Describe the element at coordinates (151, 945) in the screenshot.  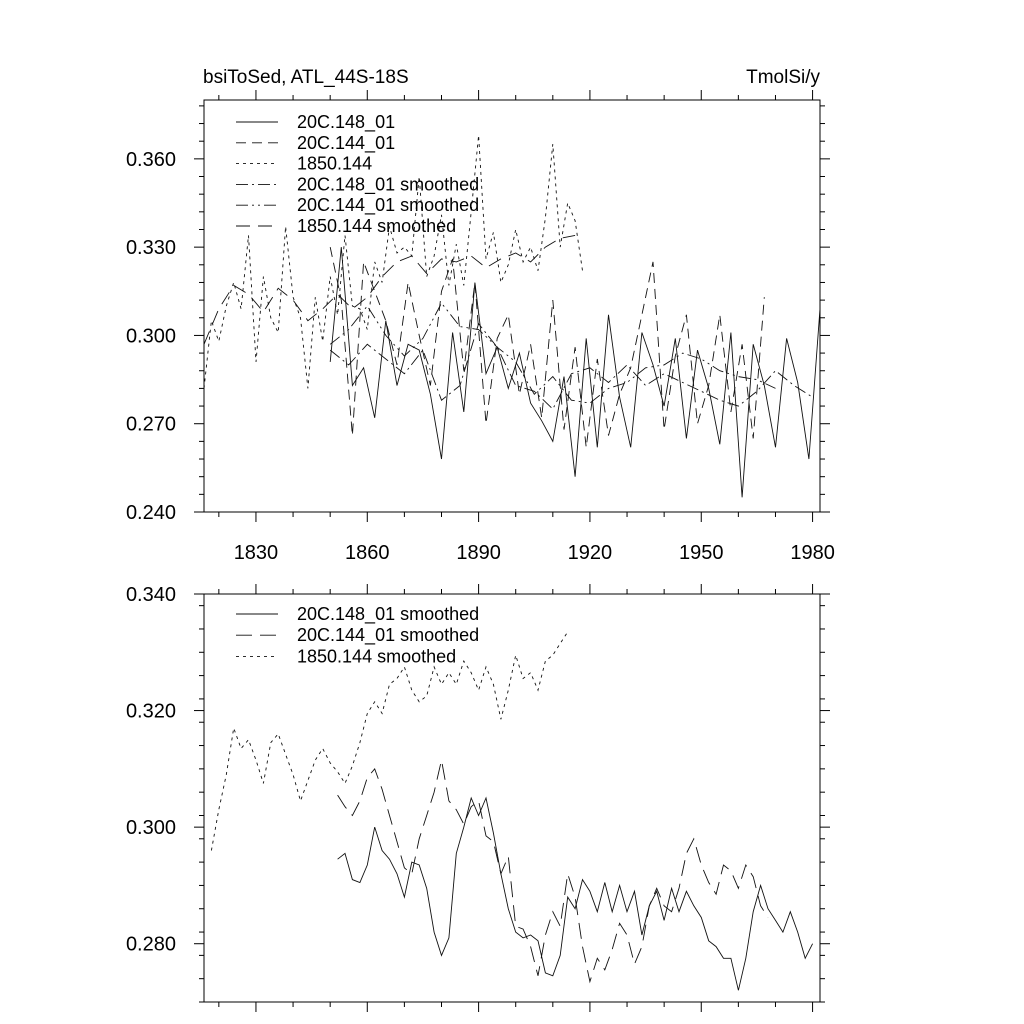
I see `p1-ytick-label-0: 0.280` at that location.